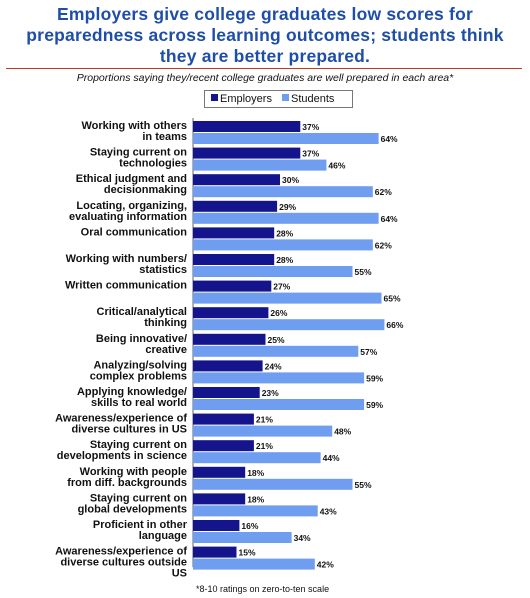 This screenshot has width=530, height=598. Describe the element at coordinates (325, 565) in the screenshot. I see `data-label-students: 42%` at that location.